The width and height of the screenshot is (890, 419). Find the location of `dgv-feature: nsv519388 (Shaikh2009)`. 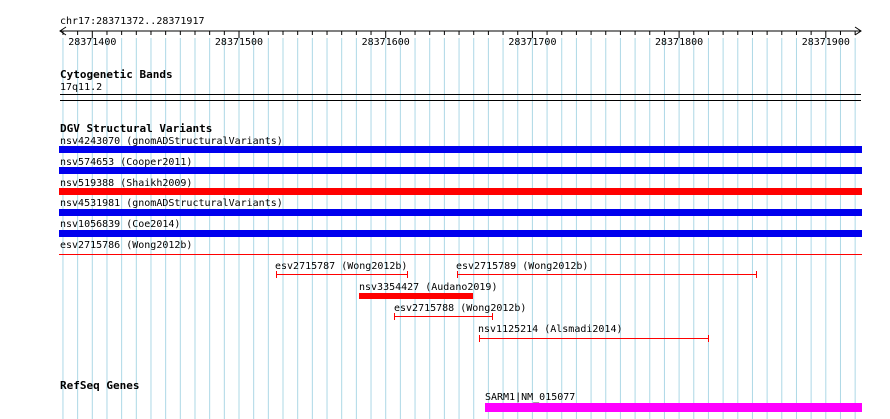

dgv-feature: nsv519388 (Shaikh2009) is located at coordinates (460, 186).